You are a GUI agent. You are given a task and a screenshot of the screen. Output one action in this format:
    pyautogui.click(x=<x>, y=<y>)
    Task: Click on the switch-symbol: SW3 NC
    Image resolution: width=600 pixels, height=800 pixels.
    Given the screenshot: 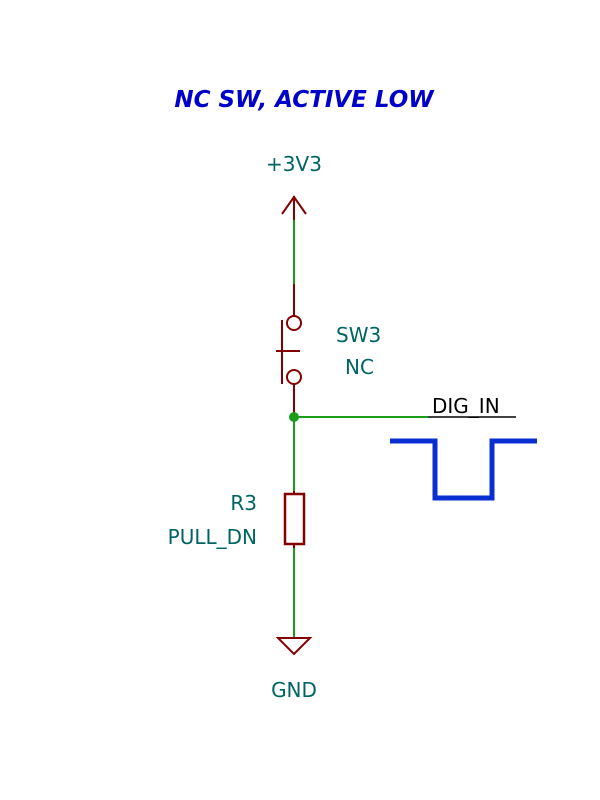 What is the action you would take?
    pyautogui.click(x=328, y=350)
    